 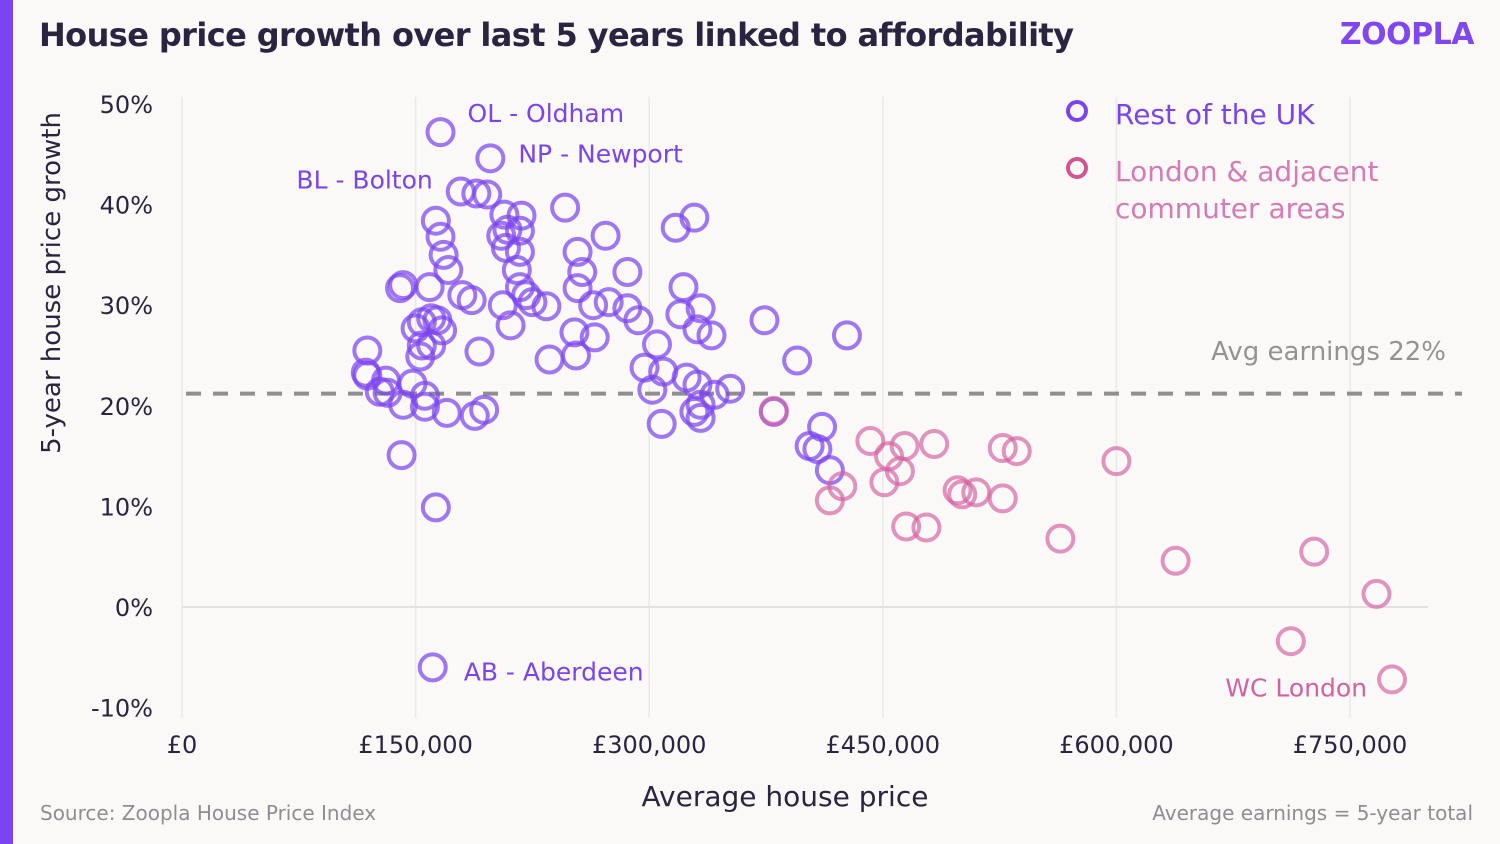 What do you see at coordinates (649, 745) in the screenshot?
I see `x-tick-label: £300,000` at bounding box center [649, 745].